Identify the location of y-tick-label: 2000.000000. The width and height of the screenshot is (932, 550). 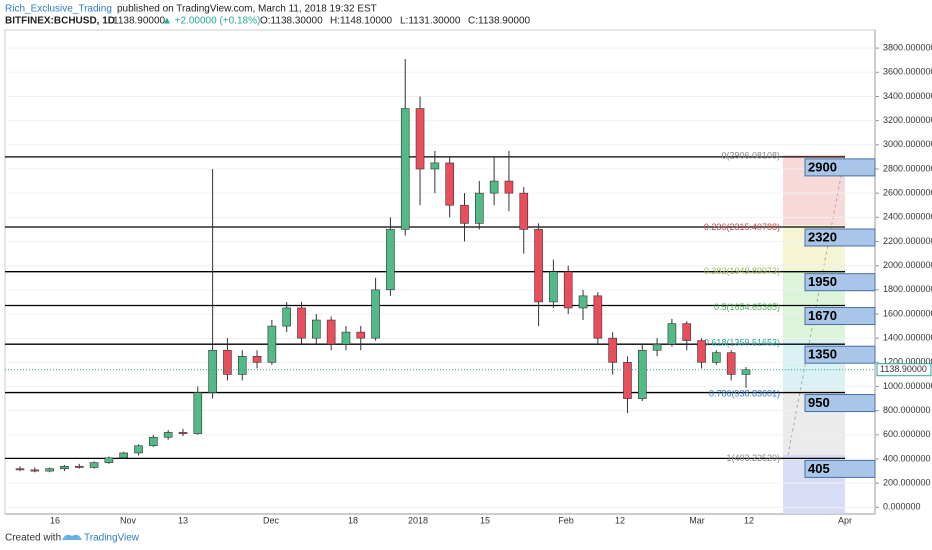
(907, 265).